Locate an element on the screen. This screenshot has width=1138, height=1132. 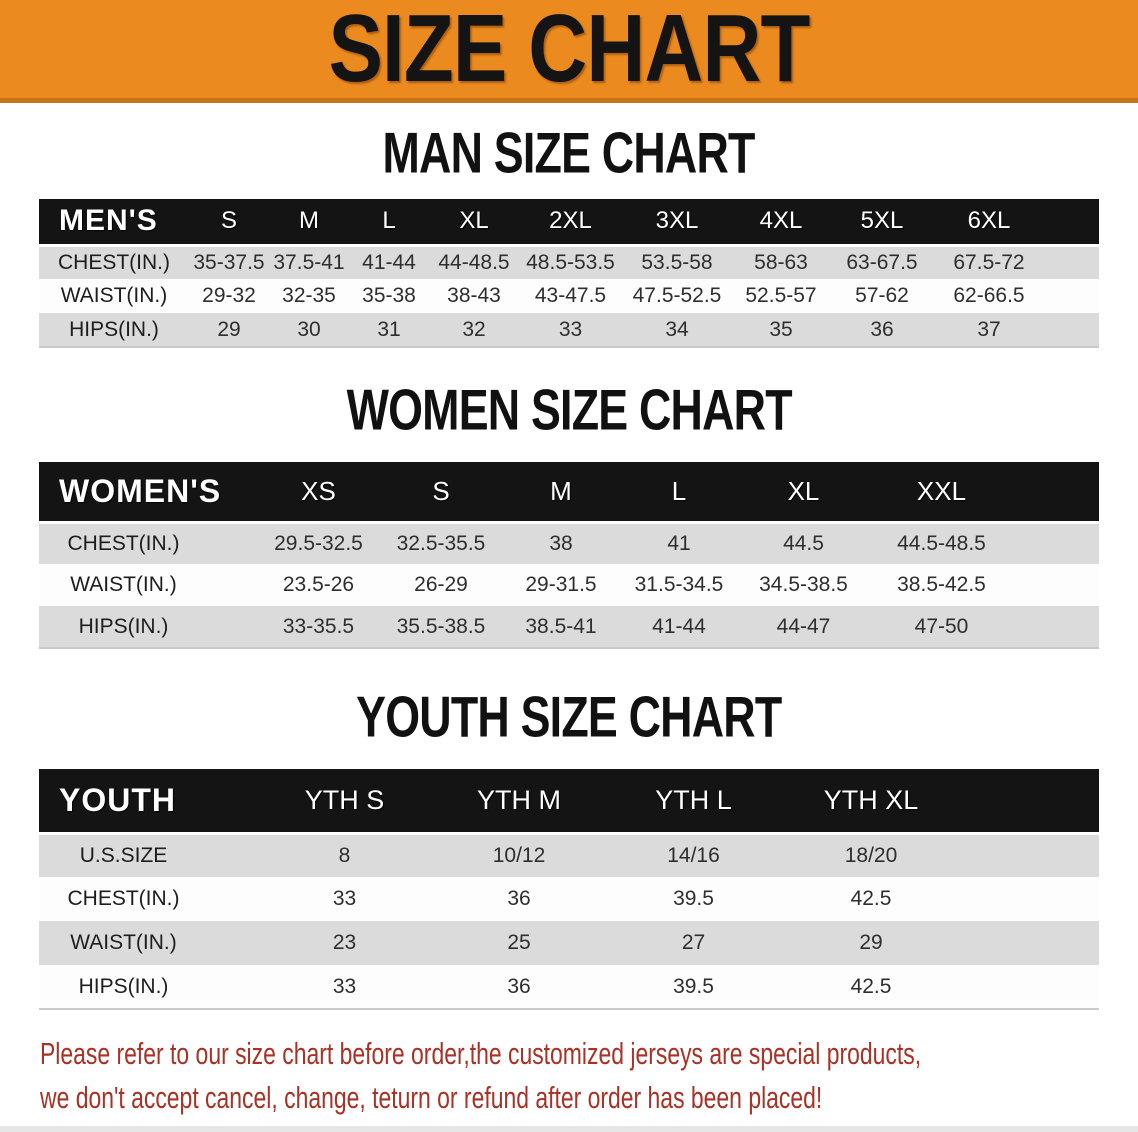
men-column-header: M is located at coordinates (309, 221).